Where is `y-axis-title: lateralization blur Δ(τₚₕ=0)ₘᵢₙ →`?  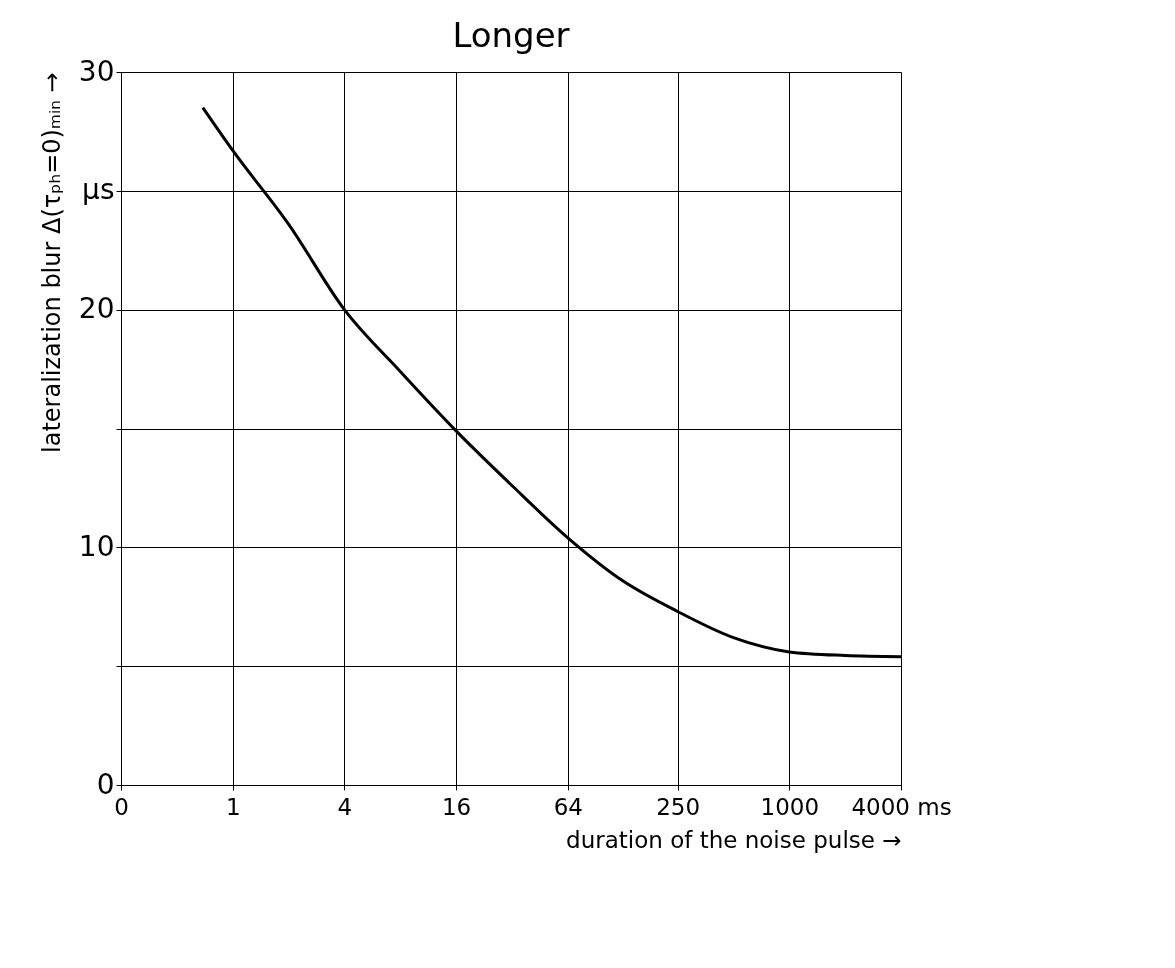 y-axis-title: lateralization blur Δ(τₚₕ=0)ₘᵢₙ → is located at coordinates (51, 262).